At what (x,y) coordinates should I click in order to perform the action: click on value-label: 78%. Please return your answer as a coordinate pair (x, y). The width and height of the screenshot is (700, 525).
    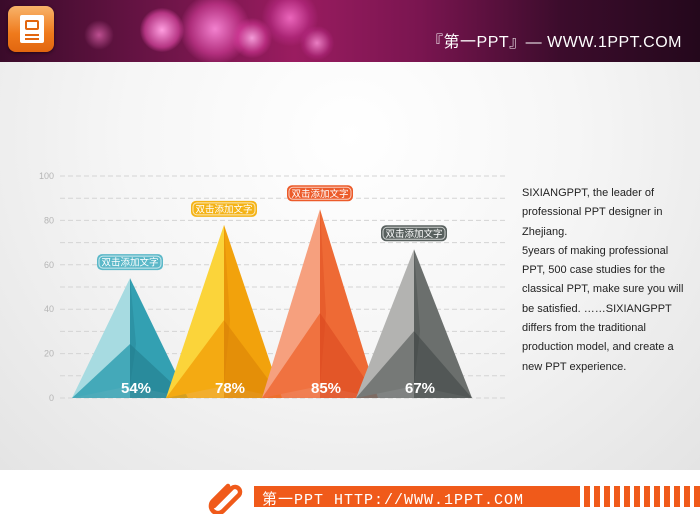
    Looking at the image, I should click on (230, 388).